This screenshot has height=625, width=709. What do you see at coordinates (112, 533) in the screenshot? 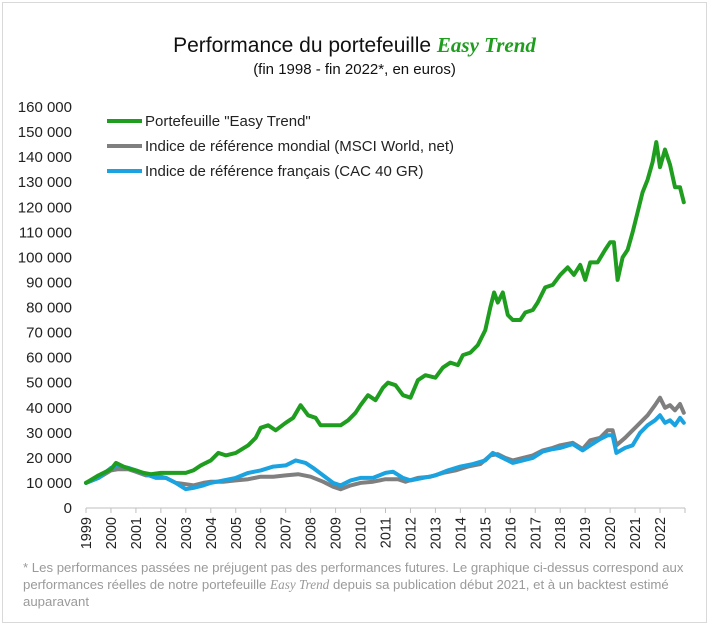
I see `x-tick-label: 2000` at bounding box center [112, 533].